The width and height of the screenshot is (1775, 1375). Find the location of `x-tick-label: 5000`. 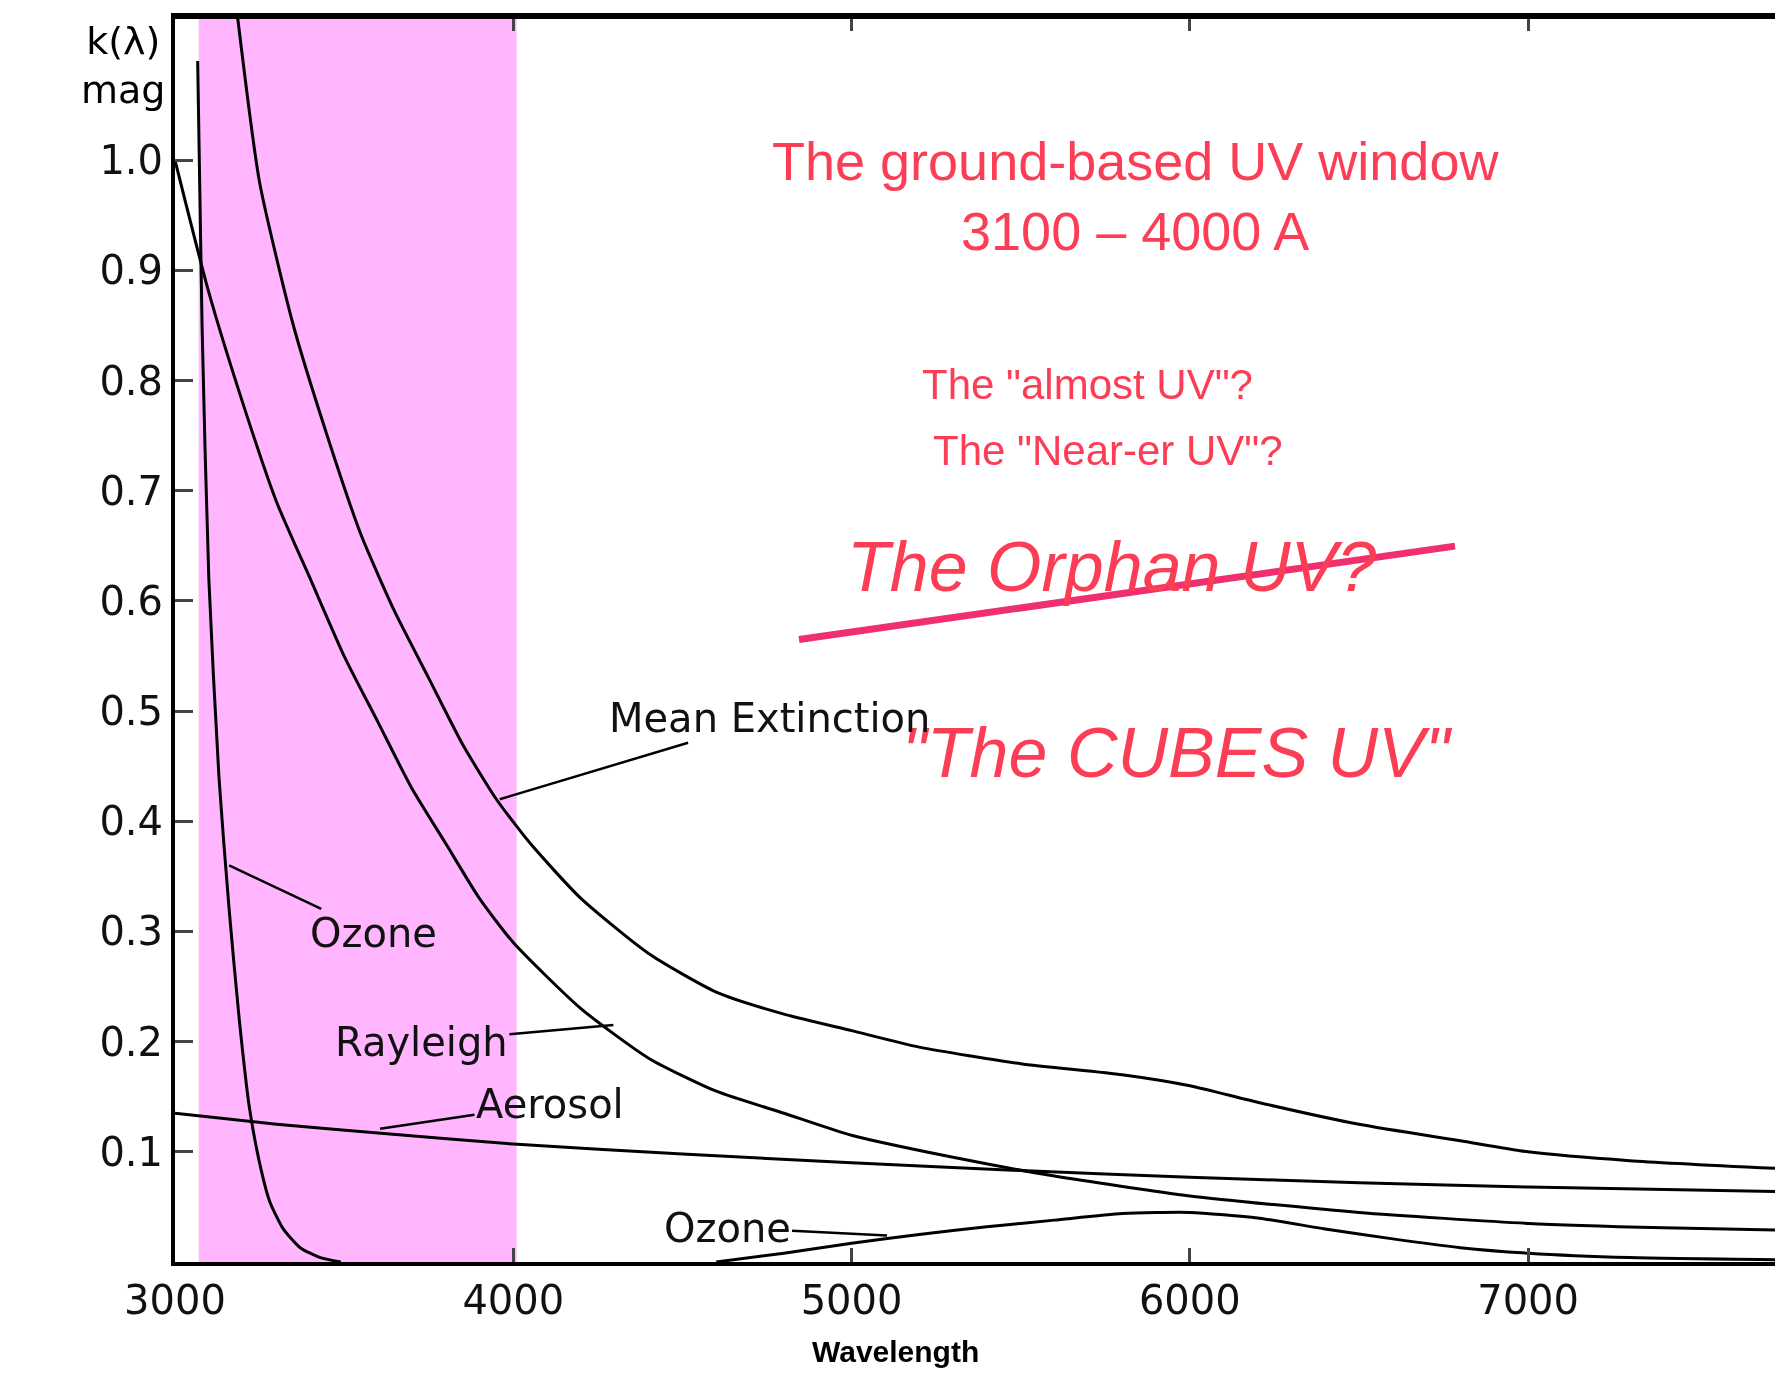

x-tick-label: 5000 is located at coordinates (851, 1300).